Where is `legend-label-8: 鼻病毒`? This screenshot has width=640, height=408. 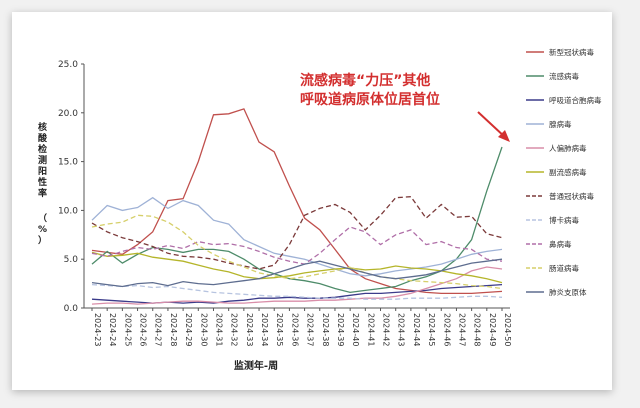
legend-label-8: 鼻病毒 is located at coordinates (560, 244).